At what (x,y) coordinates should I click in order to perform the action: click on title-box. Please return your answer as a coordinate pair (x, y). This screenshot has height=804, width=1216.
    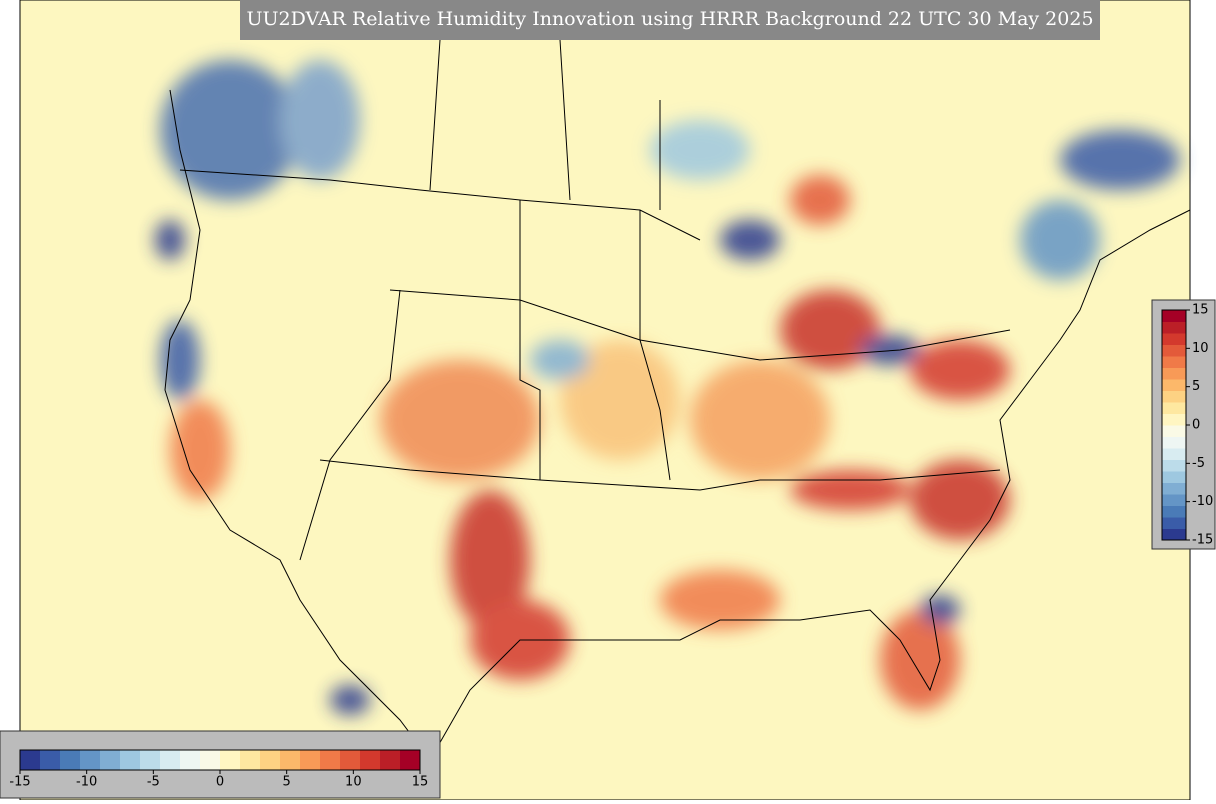
    Looking at the image, I should click on (670, 20).